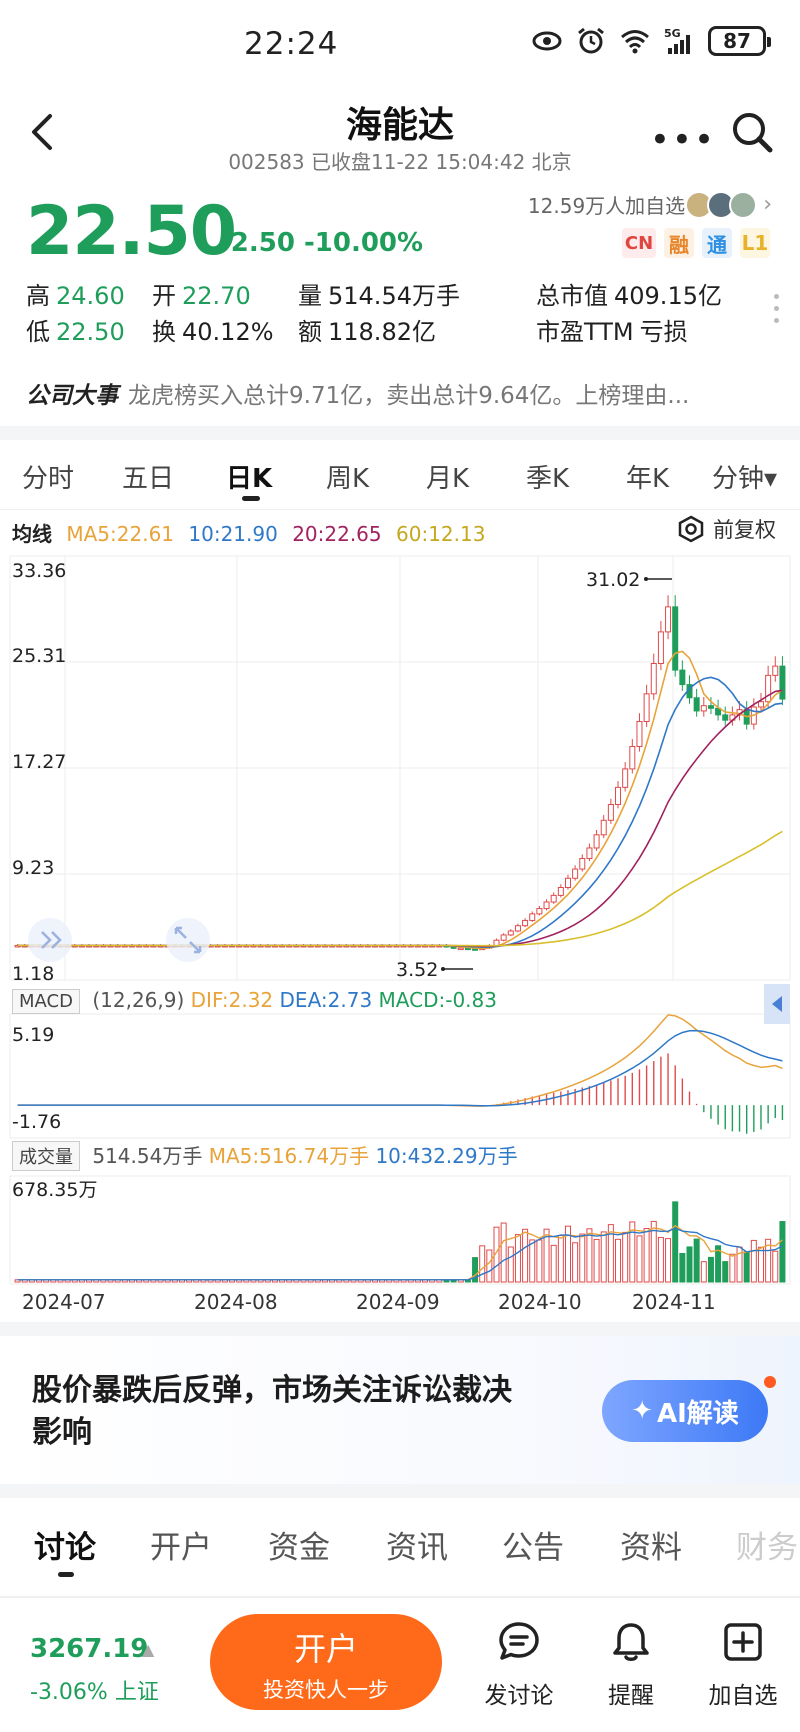 The image size is (800, 1732). I want to click on follower-count: 12.59万人加自选 ›, so click(650, 204).